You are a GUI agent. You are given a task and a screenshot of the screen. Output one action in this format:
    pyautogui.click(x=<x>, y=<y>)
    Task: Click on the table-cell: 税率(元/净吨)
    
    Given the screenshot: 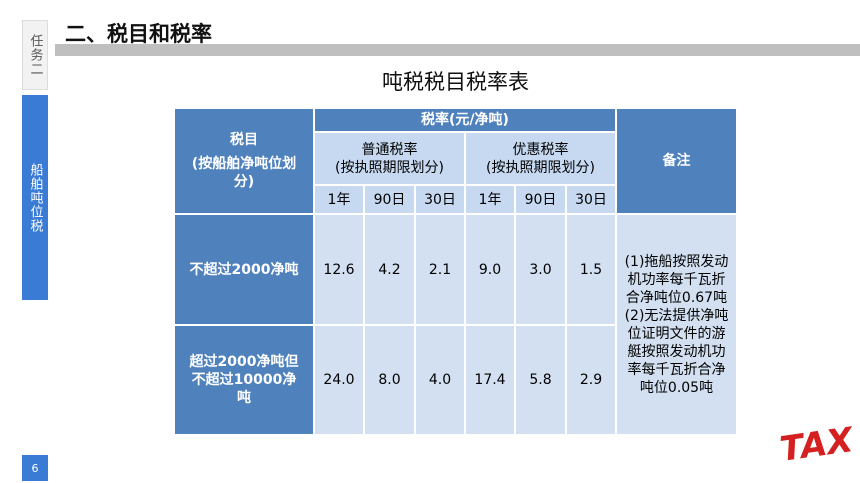 What is the action you would take?
    pyautogui.click(x=465, y=120)
    